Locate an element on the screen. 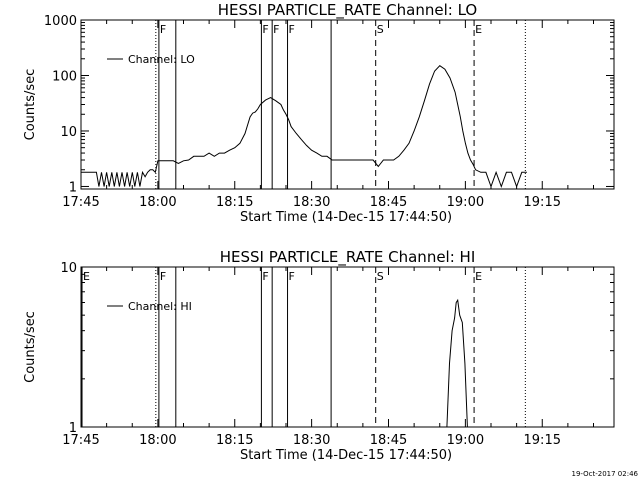 The width and height of the screenshot is (640, 480). x-tick-label-lo: 18:00 is located at coordinates (157, 202).